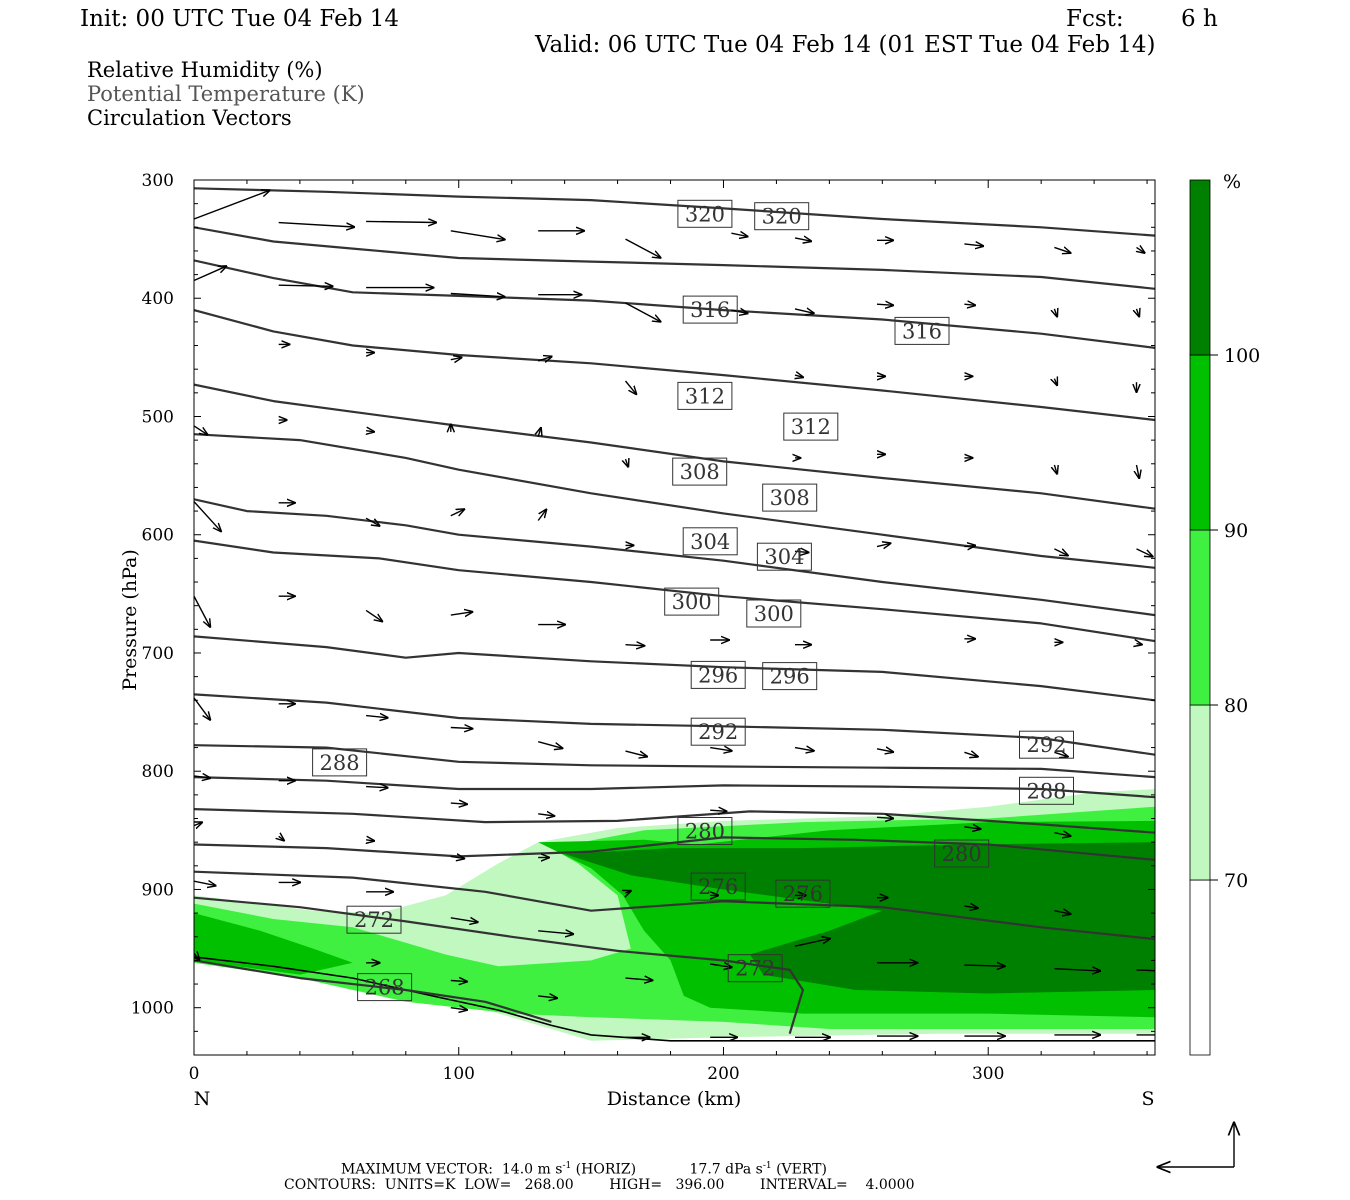 The height and width of the screenshot is (1200, 1350). I want to click on y-tick-label: 500, so click(158, 417).